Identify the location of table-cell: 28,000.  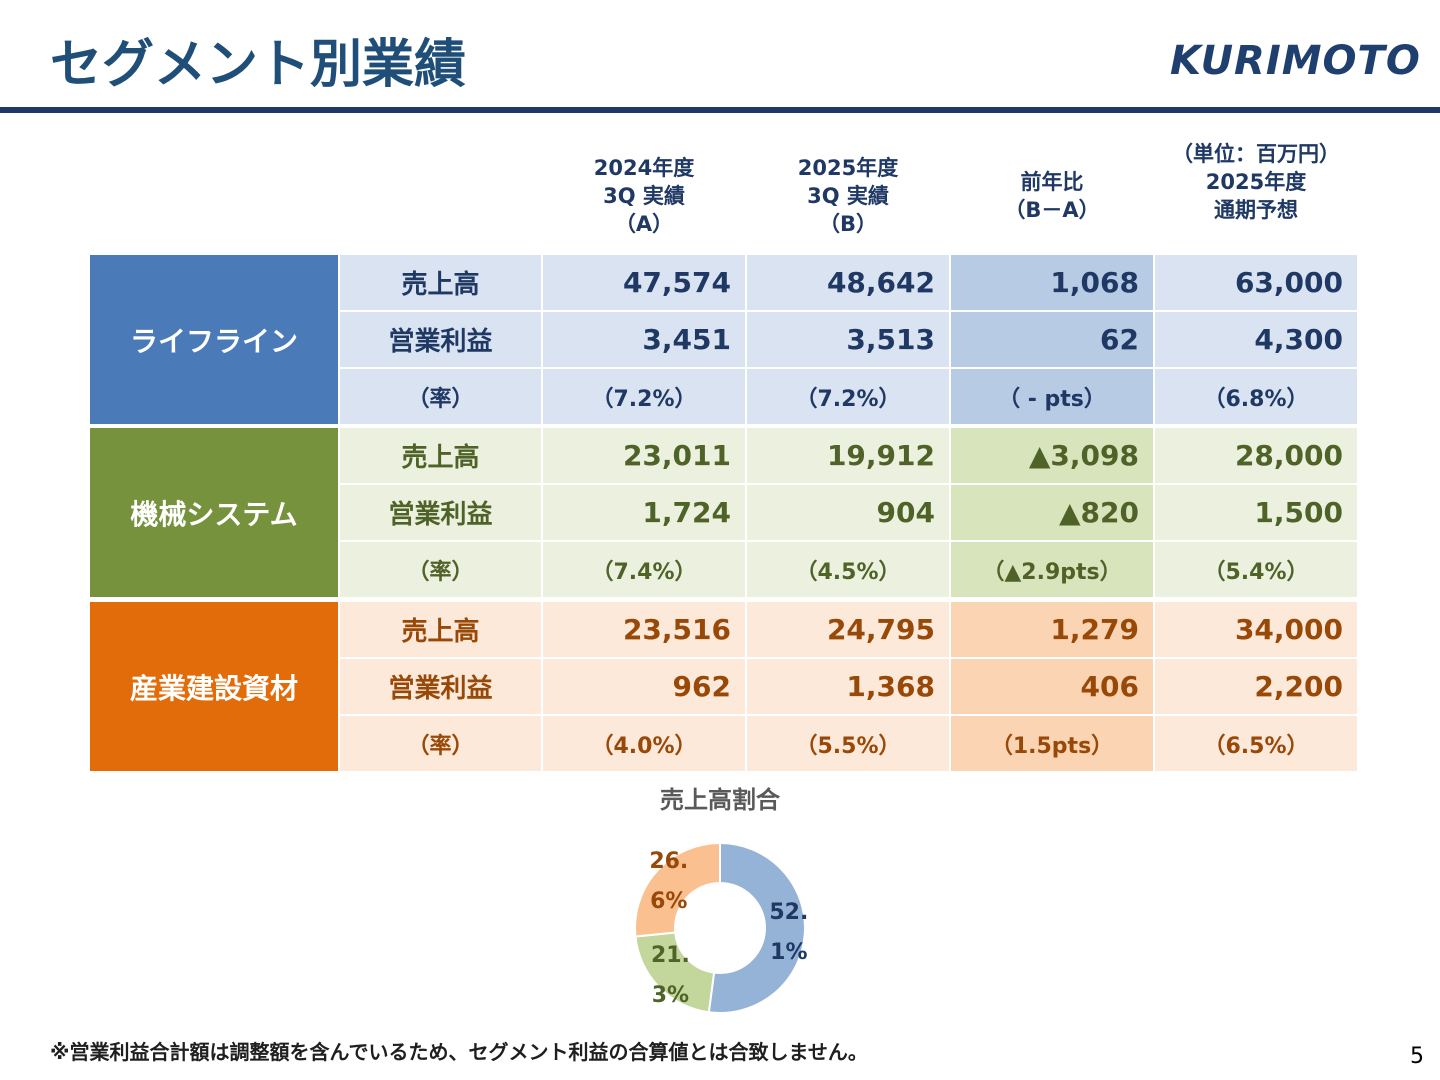
(1256, 455).